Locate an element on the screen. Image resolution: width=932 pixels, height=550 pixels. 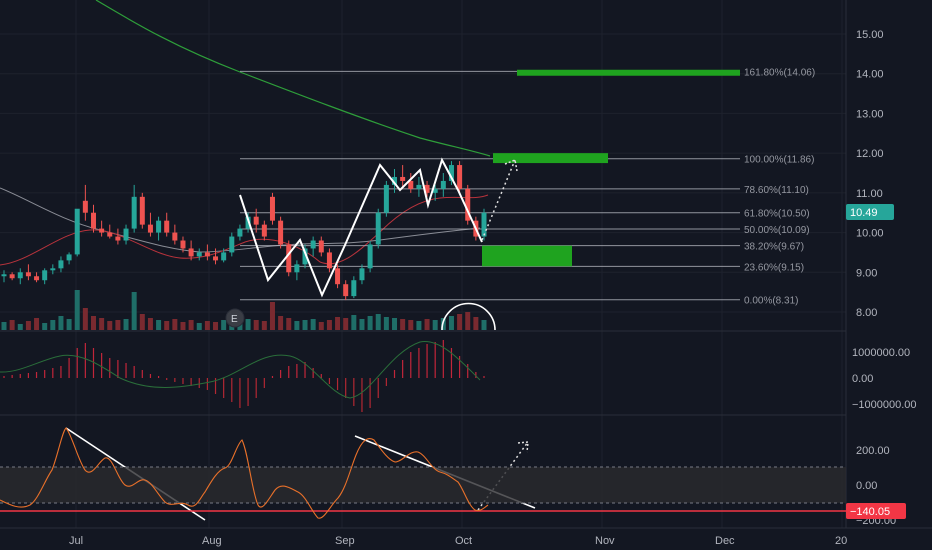
time-axis: Jul Aug Sep Oct Nov Dec 20 is located at coordinates (458, 541).